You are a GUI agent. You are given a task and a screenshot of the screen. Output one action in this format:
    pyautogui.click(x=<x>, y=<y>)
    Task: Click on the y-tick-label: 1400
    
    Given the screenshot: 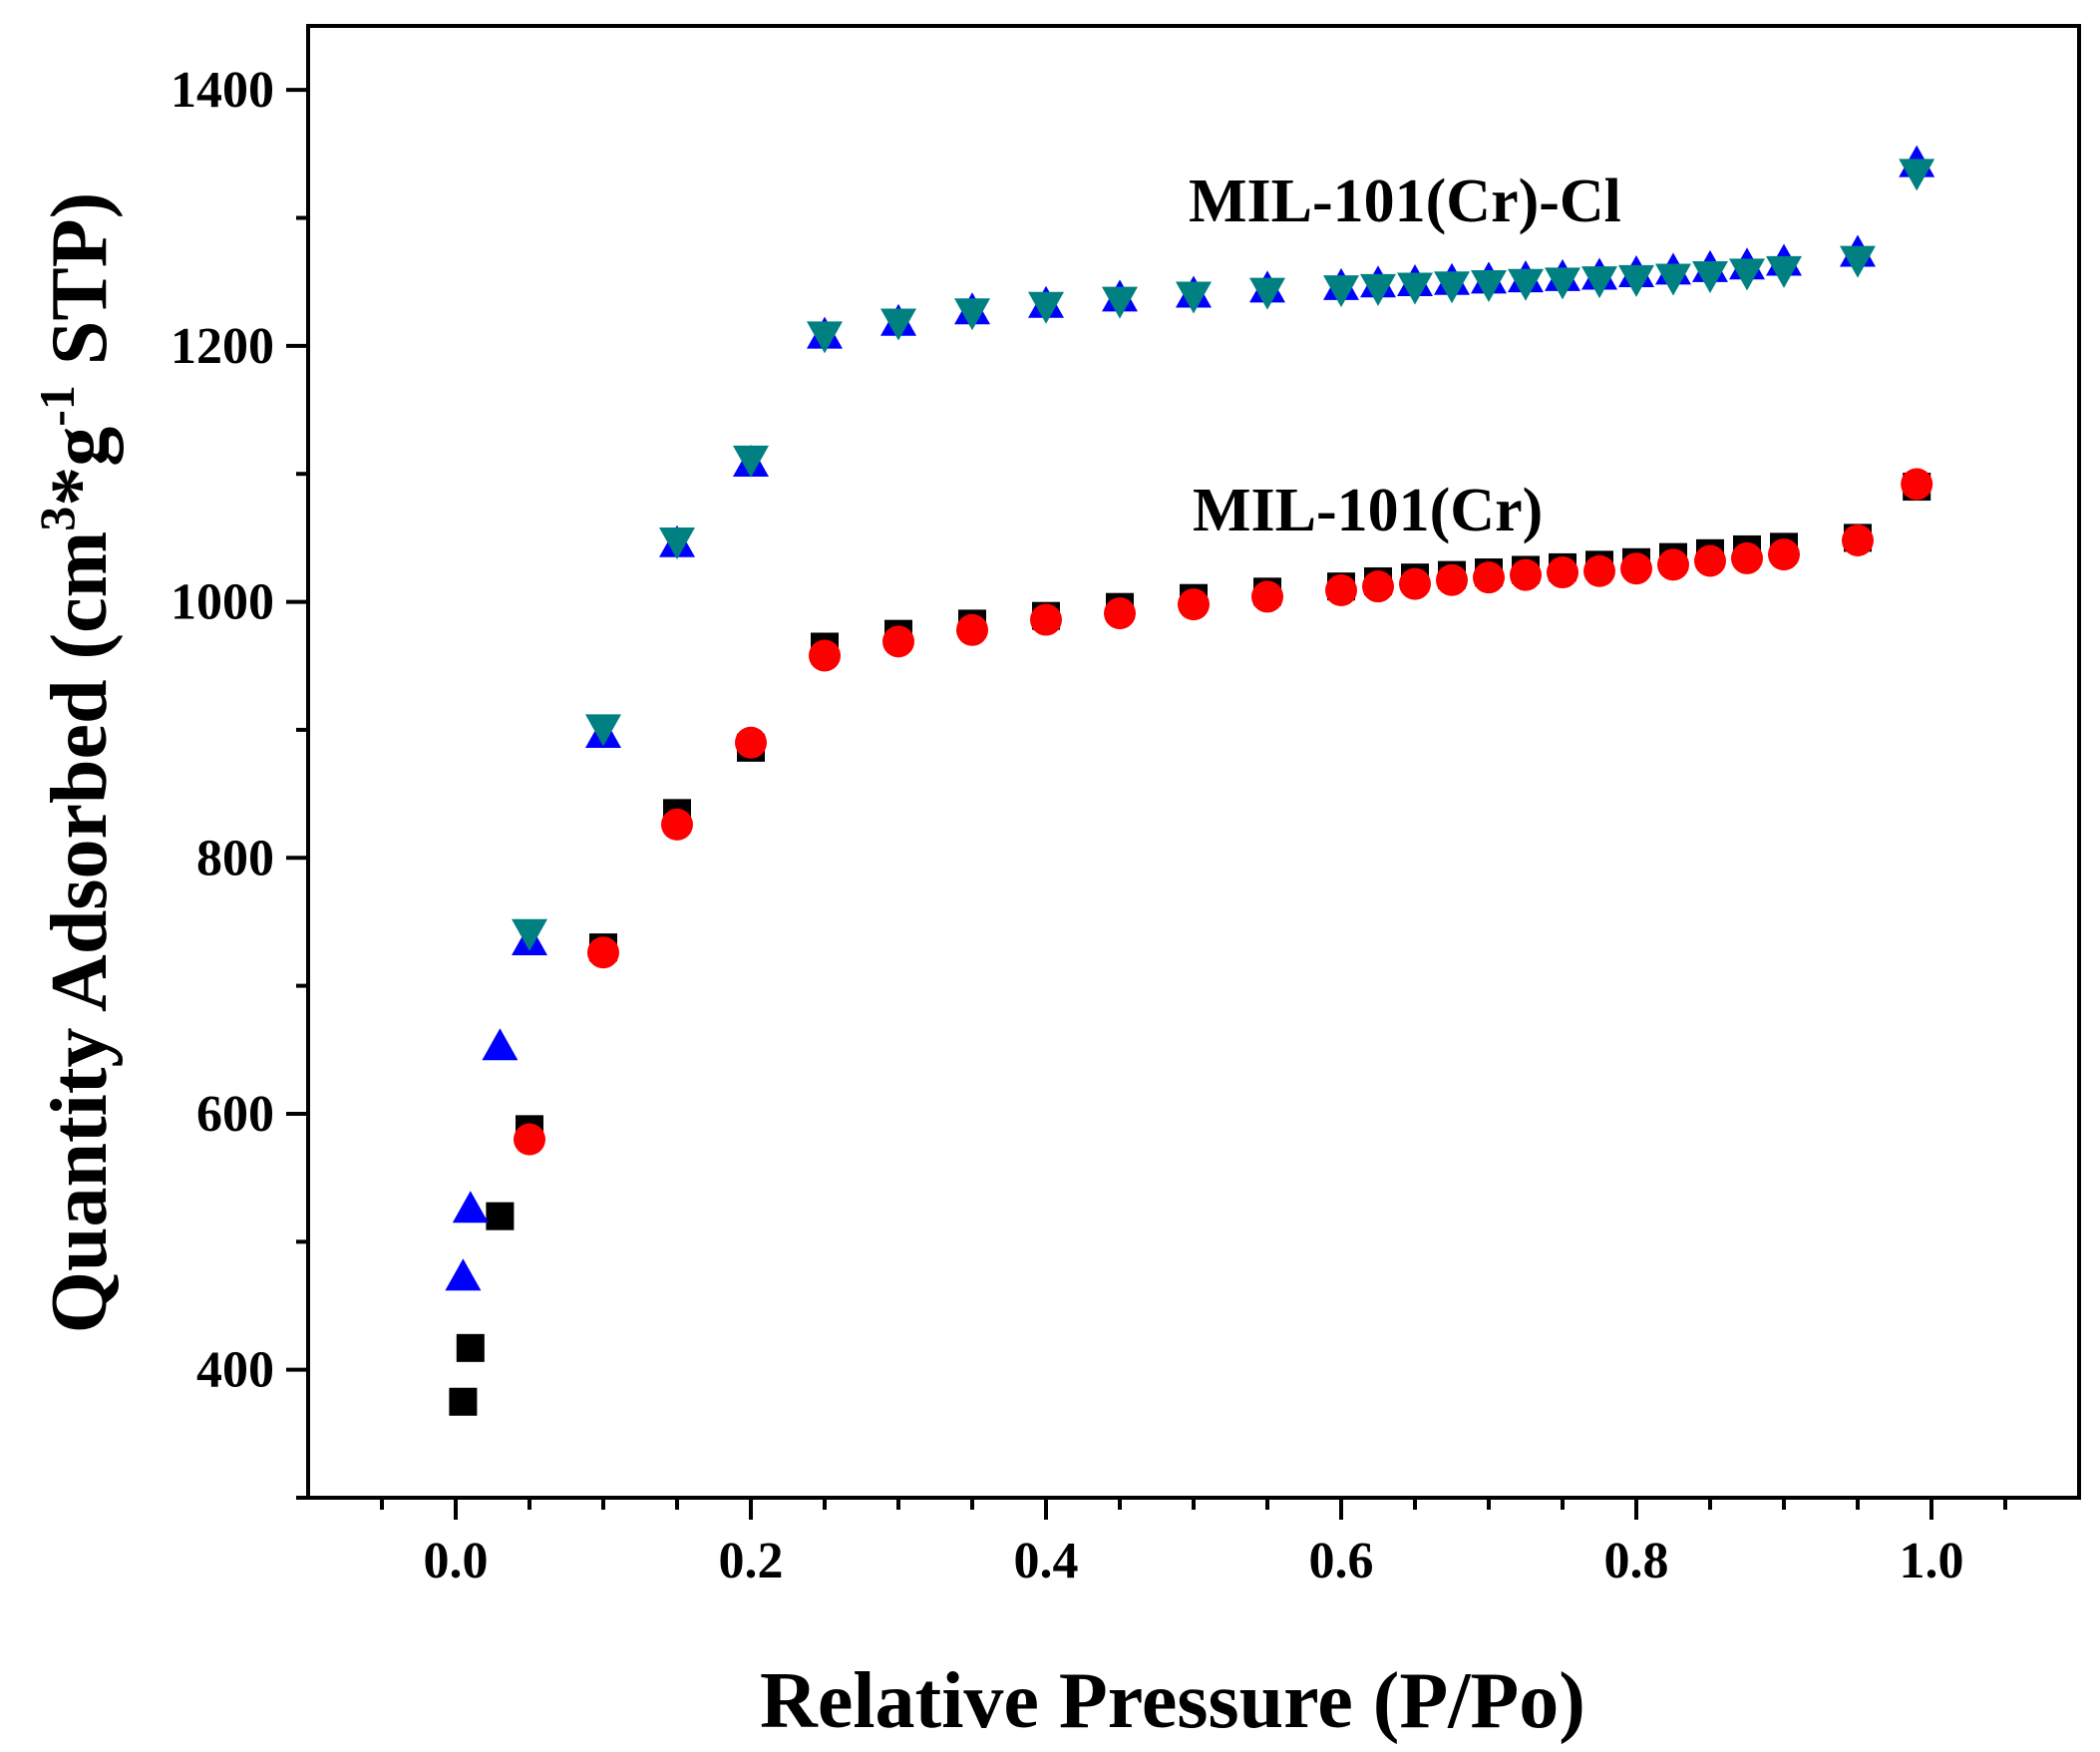 What is the action you would take?
    pyautogui.click(x=223, y=90)
    